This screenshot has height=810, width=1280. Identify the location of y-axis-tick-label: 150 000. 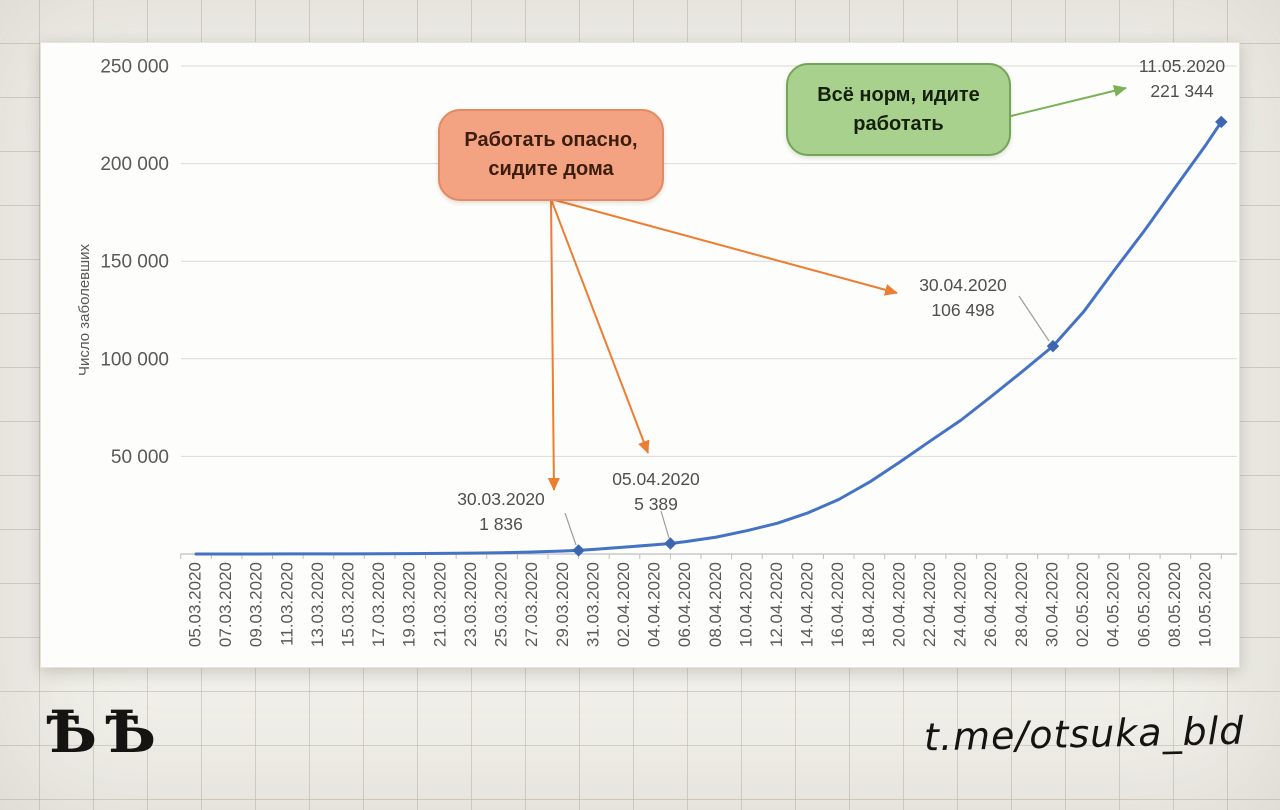
(134, 262).